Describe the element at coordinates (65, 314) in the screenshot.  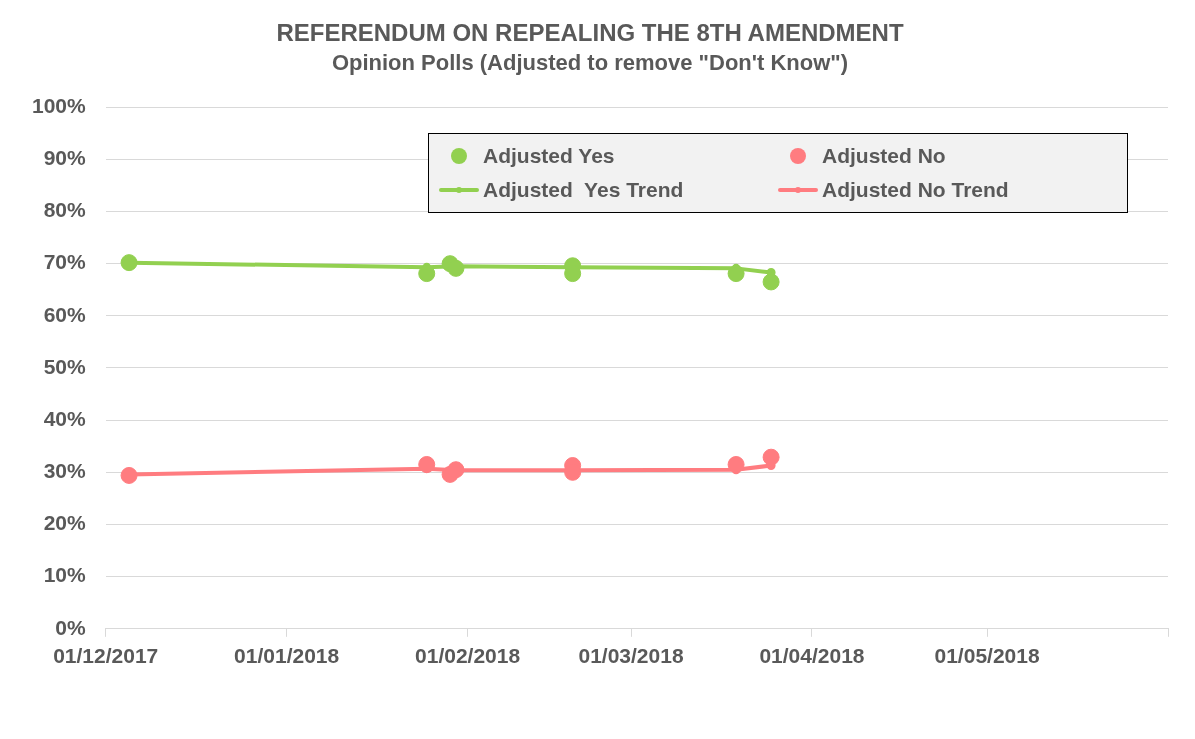
I see `y-tick-label: 60%` at that location.